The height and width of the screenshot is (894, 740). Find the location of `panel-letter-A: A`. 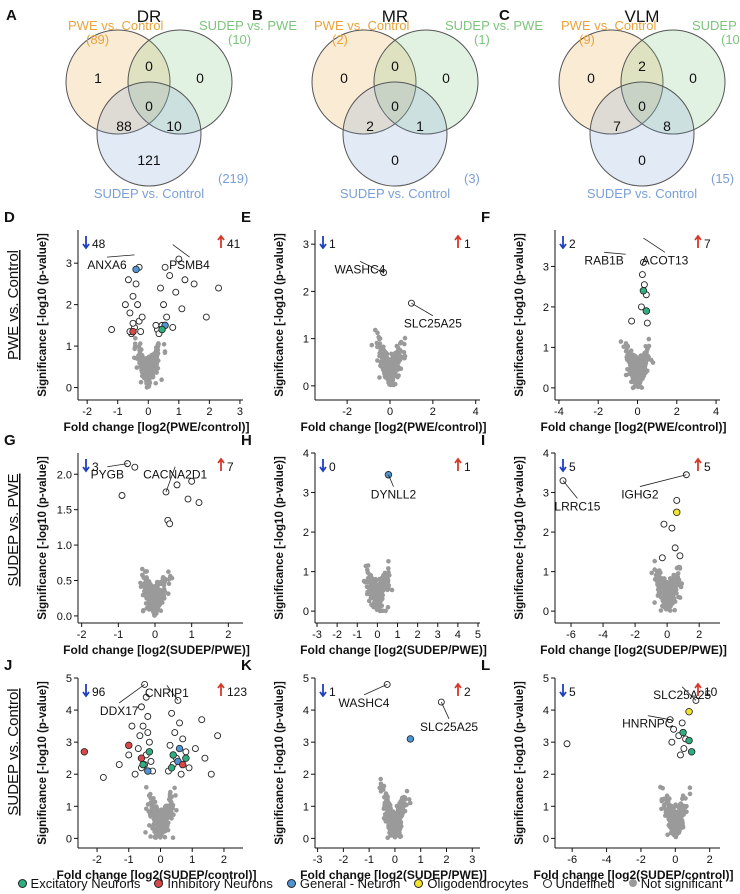

panel-letter-A: A is located at coordinates (11, 15).